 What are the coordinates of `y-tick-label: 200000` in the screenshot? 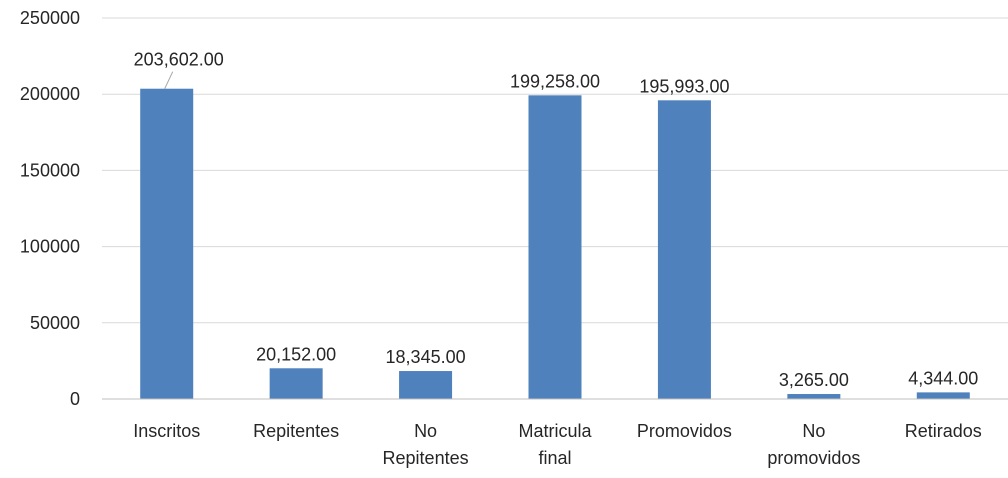 It's located at (50, 94).